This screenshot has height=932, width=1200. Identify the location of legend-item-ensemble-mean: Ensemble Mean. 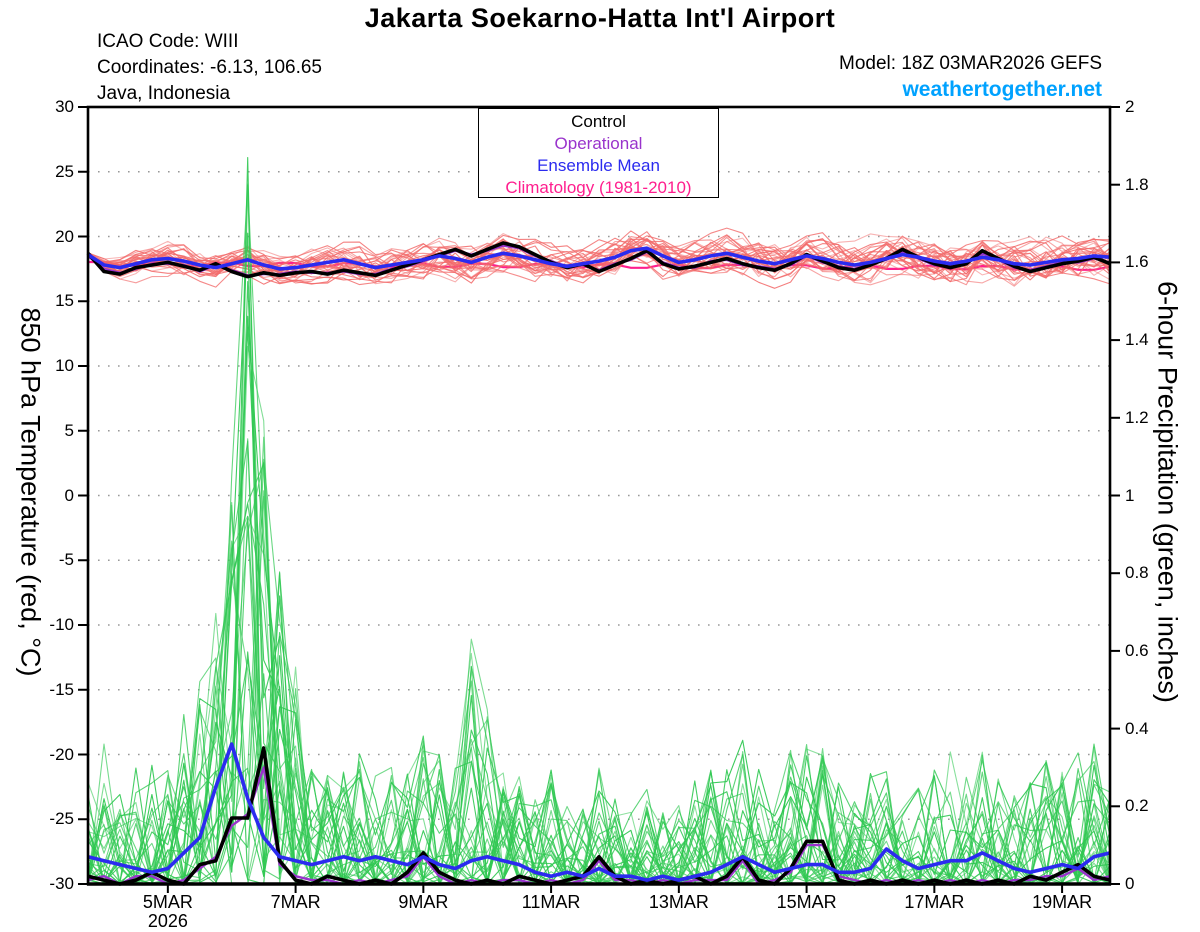
(598, 165).